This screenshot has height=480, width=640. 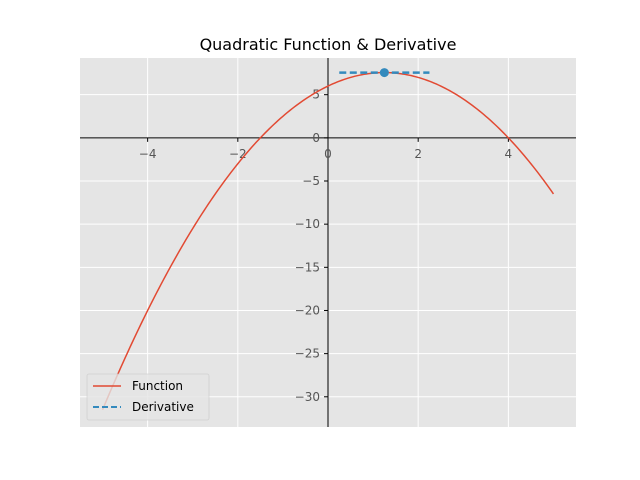 What do you see at coordinates (307, 354) in the screenshot?
I see `y-tick-label: −25` at bounding box center [307, 354].